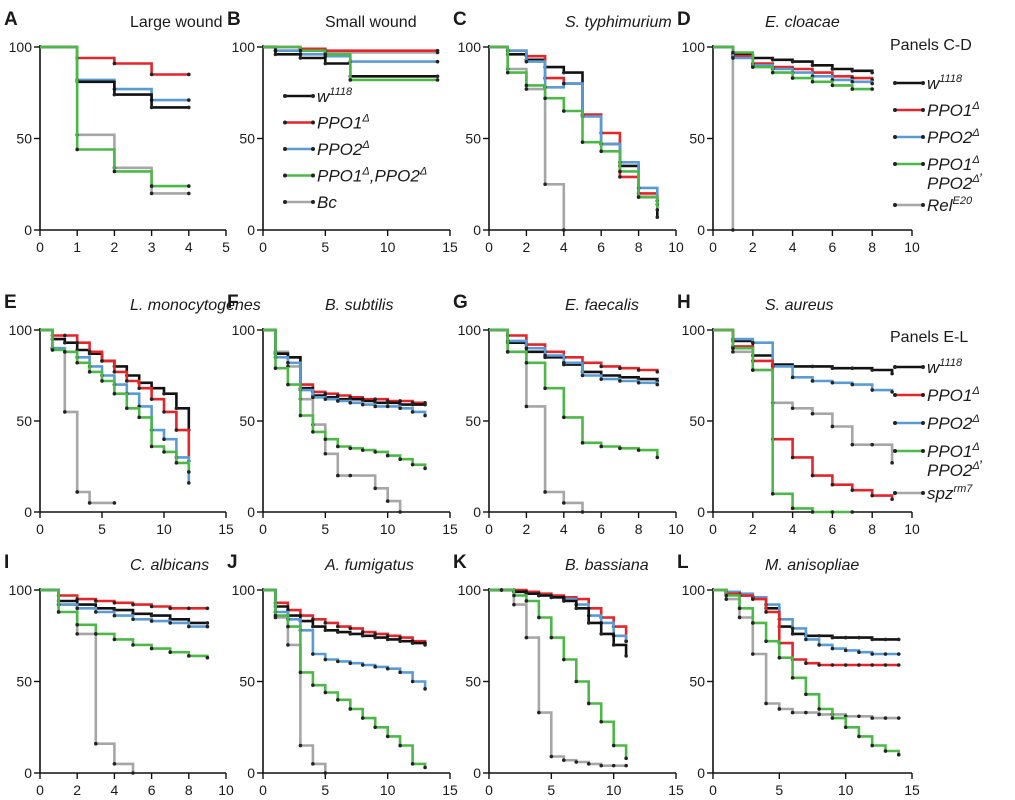  I want to click on chart-d-point-control, so click(733, 230).